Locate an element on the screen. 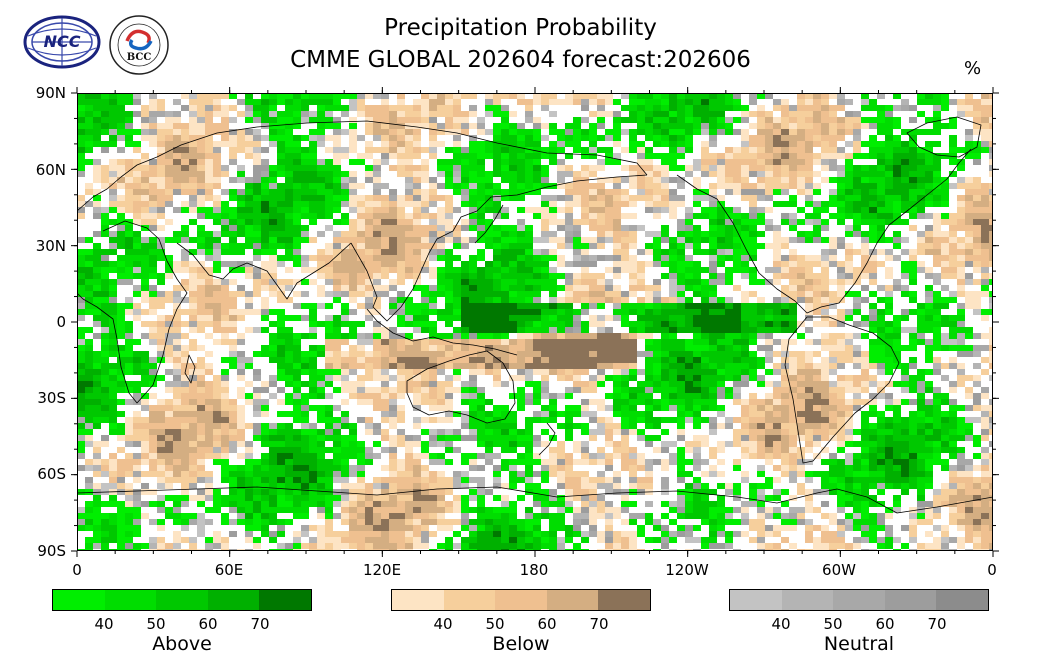  chart-title: Precipitation Probability is located at coordinates (520, 28).